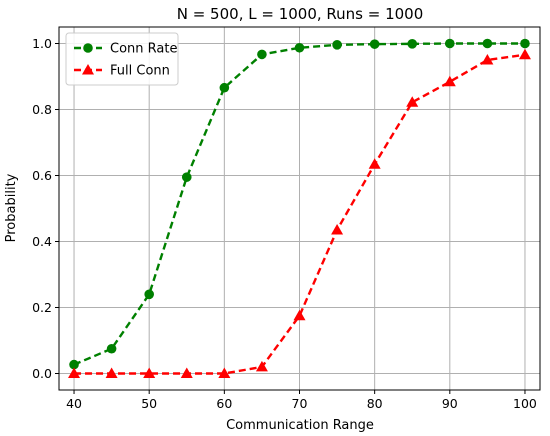 The width and height of the screenshot is (550, 436). Describe the element at coordinates (525, 403) in the screenshot. I see `x-tick-label: 100` at that location.